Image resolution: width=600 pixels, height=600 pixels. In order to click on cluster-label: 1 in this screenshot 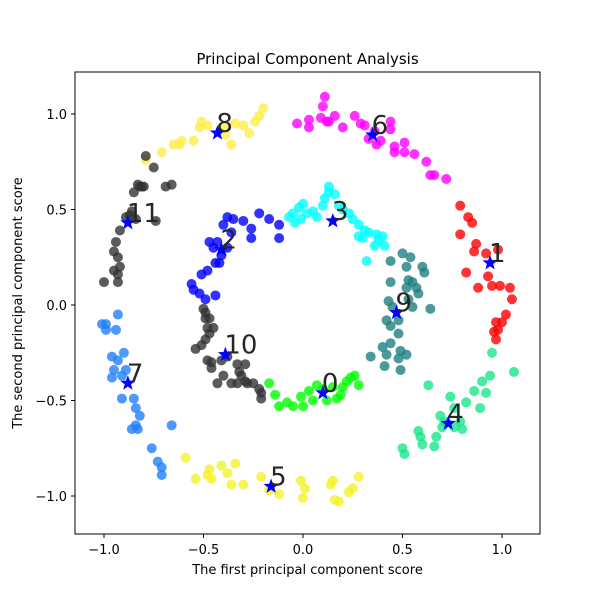, I will do `click(497, 254)`.